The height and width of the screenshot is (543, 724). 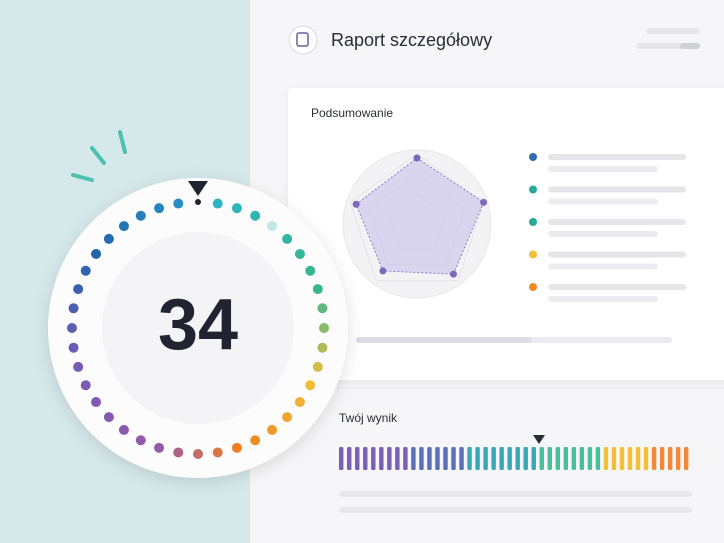 What do you see at coordinates (420, 216) in the screenshot?
I see `radar-area` at bounding box center [420, 216].